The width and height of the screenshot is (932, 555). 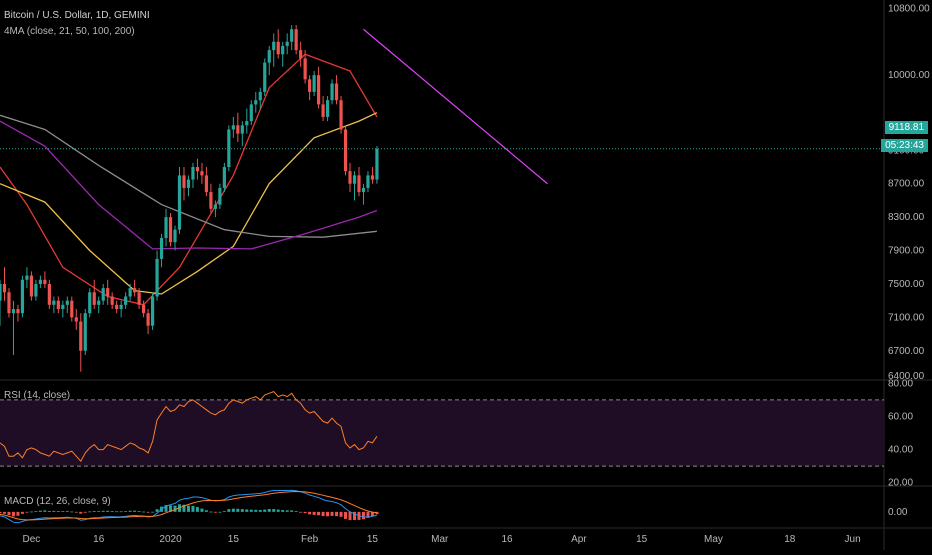 I want to click on rsi-tick-label: 80.00, so click(x=900, y=383).